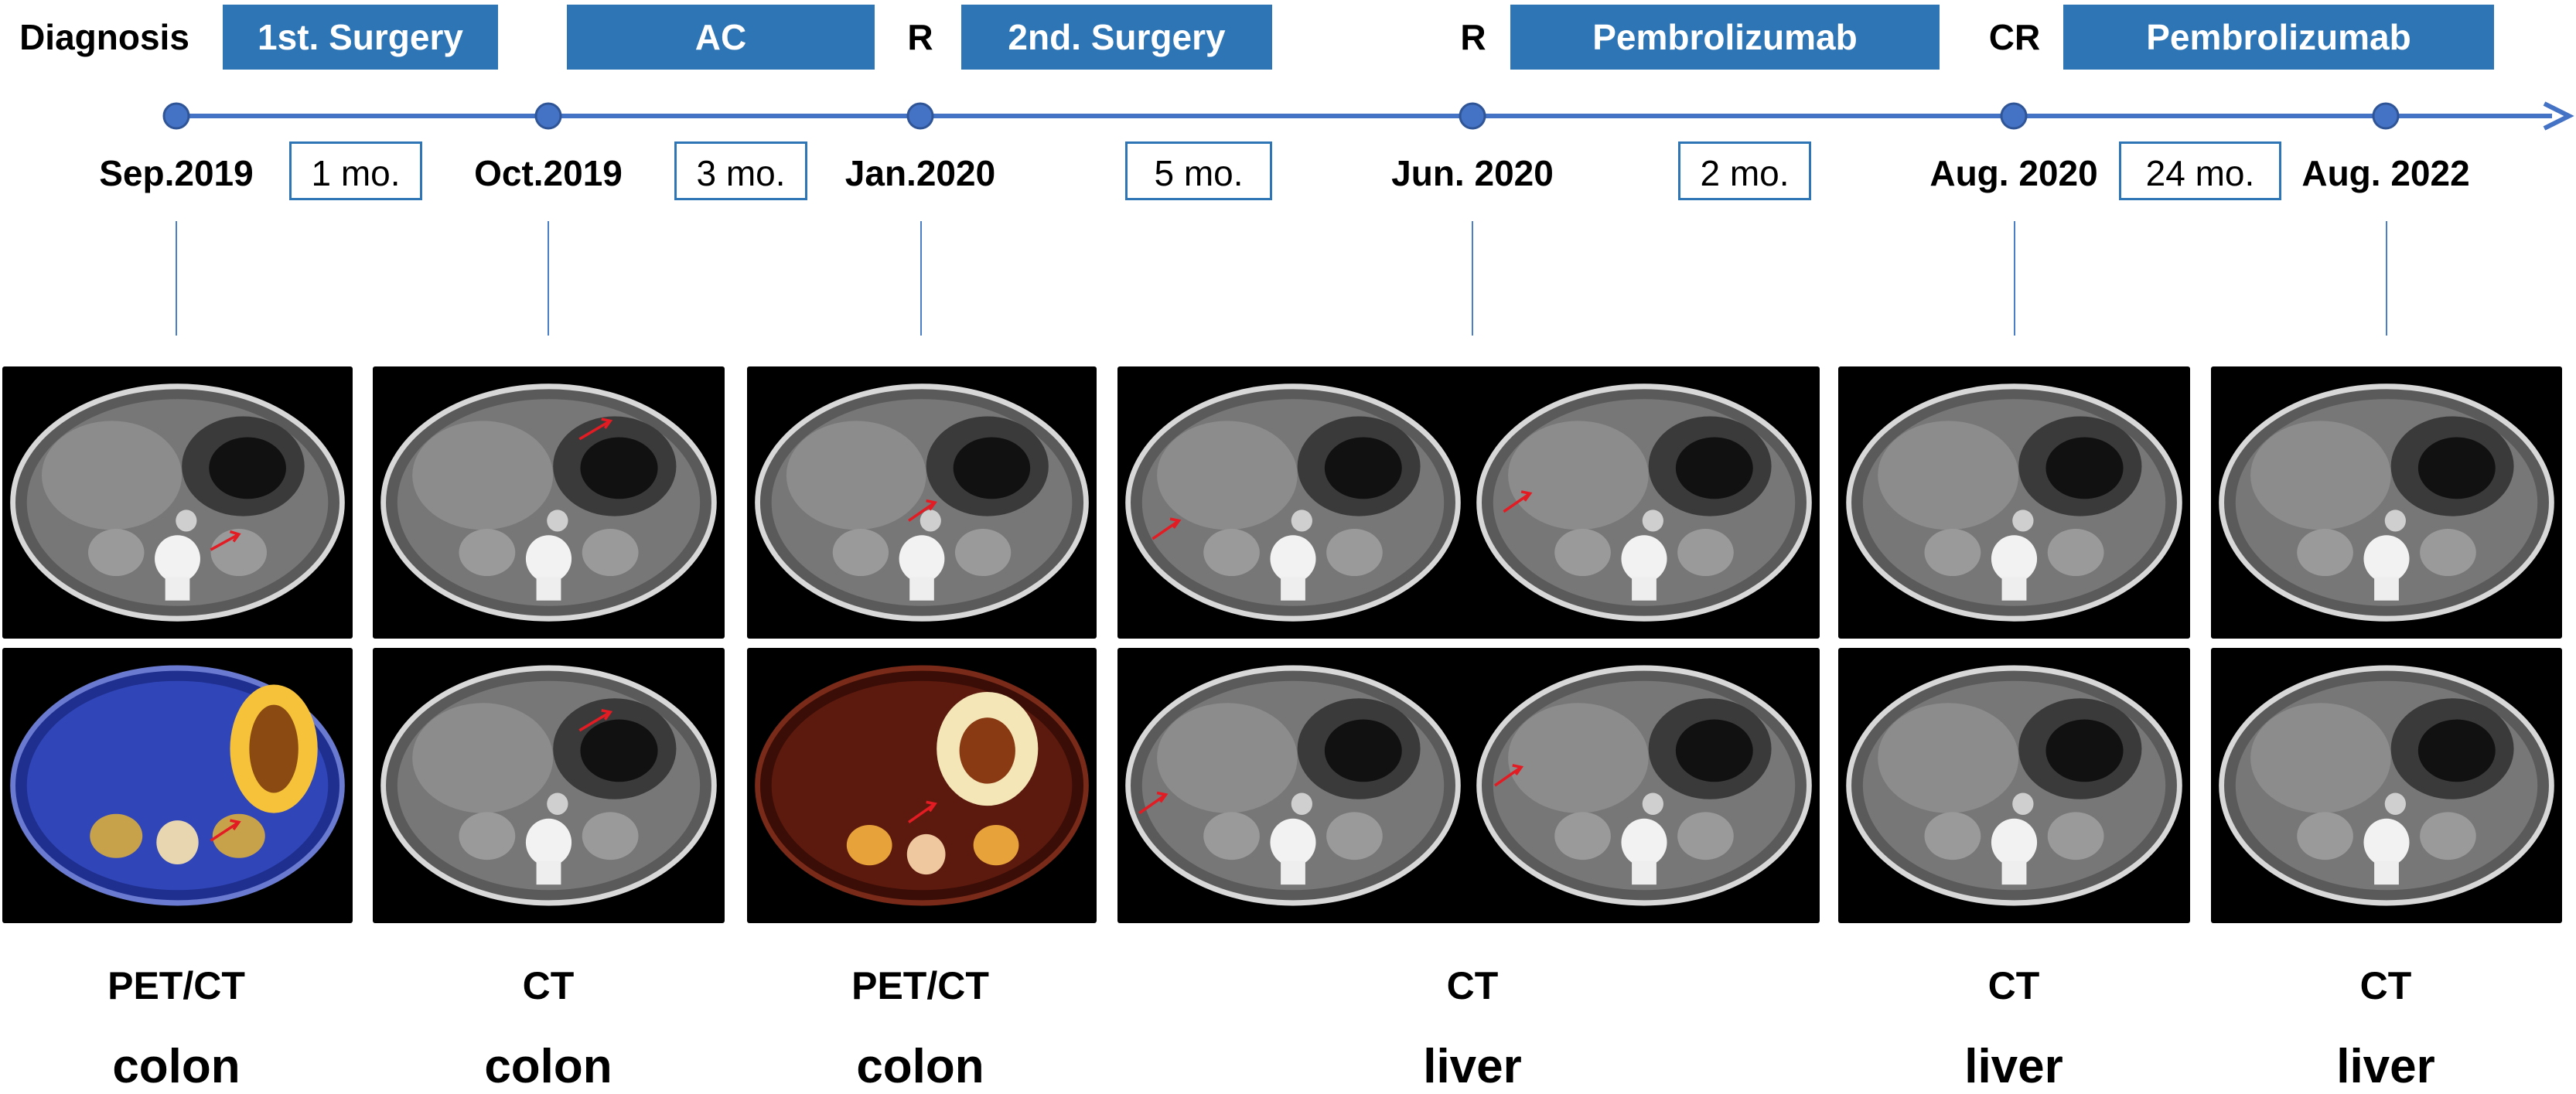 The width and height of the screenshot is (2576, 1094). I want to click on site-label-6: liver, so click(2385, 1066).